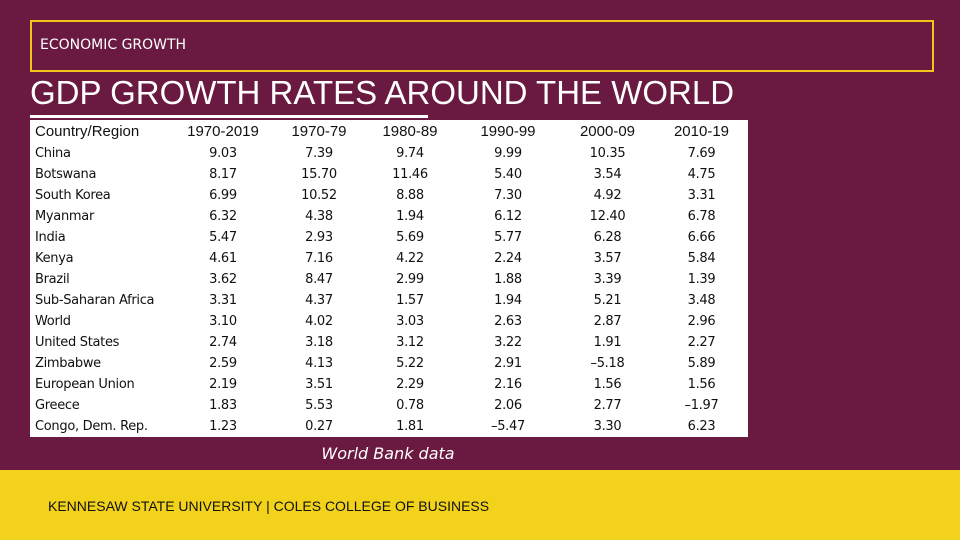 The width and height of the screenshot is (960, 540). I want to click on header-label: ECONOMIC GROWTH, so click(113, 45).